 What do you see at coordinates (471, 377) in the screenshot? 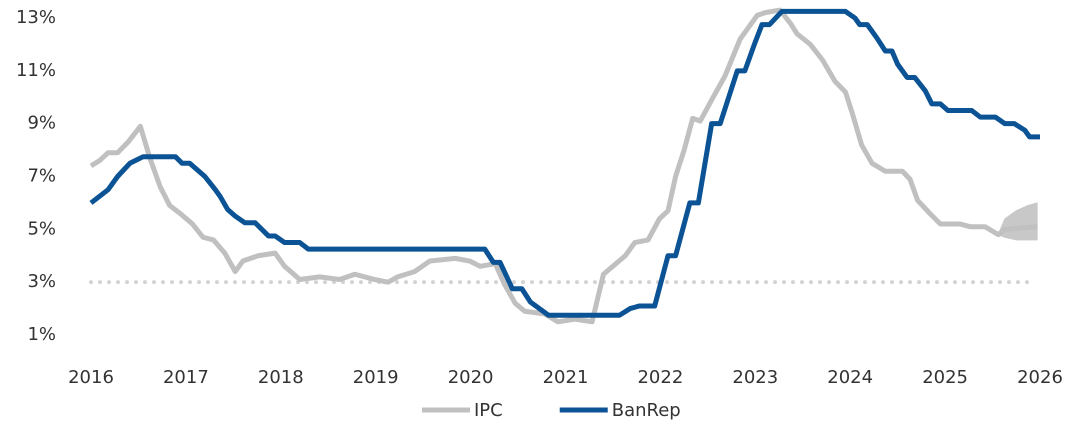
I see `x-tick-label: 2020` at bounding box center [471, 377].